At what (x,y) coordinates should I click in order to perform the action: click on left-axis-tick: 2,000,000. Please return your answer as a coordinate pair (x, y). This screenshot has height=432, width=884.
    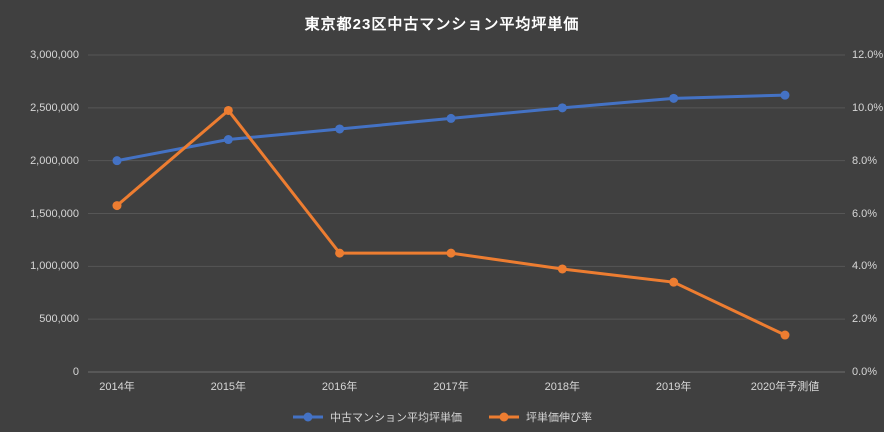
    Looking at the image, I should click on (54, 160).